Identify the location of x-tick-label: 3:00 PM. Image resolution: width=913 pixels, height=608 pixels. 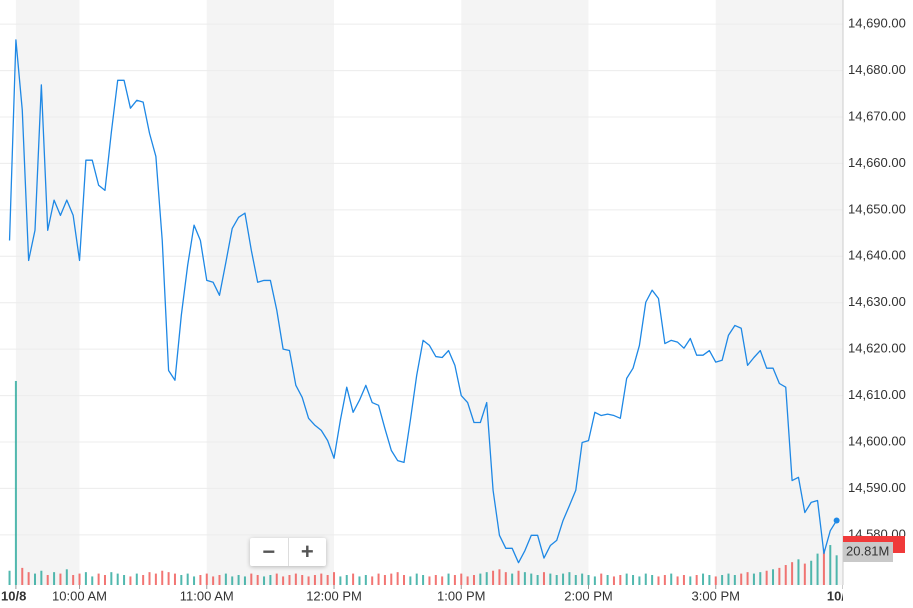
(716, 595).